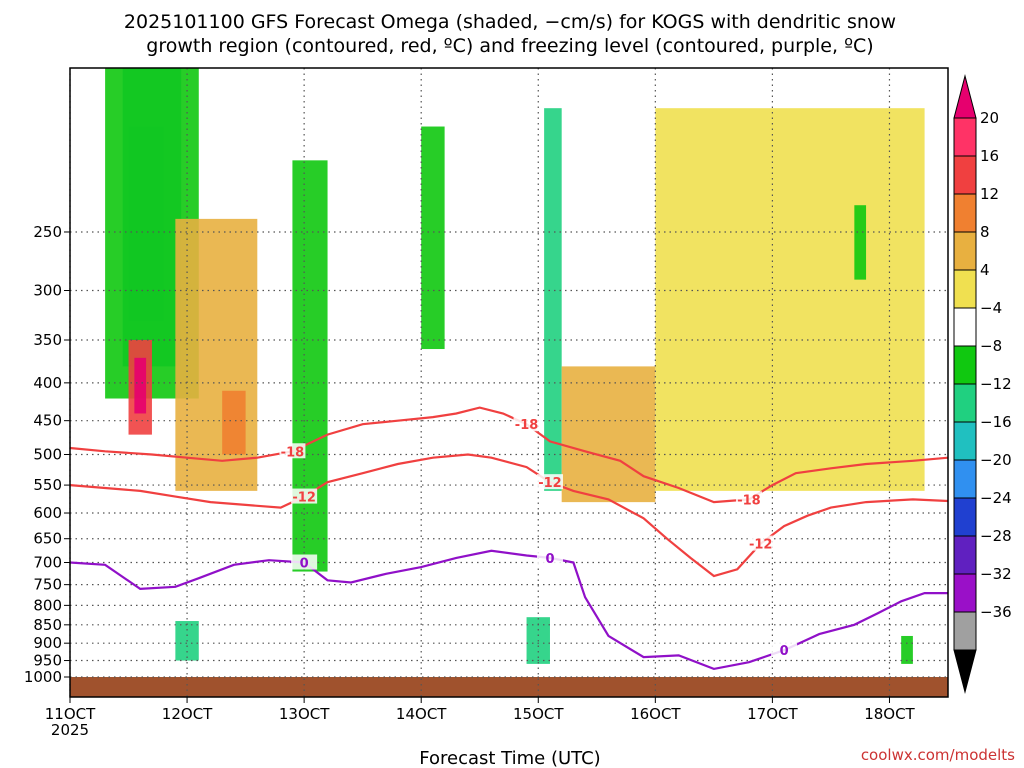 The image size is (1024, 768). Describe the element at coordinates (47, 383) in the screenshot. I see `y-tick-label: 400` at that location.